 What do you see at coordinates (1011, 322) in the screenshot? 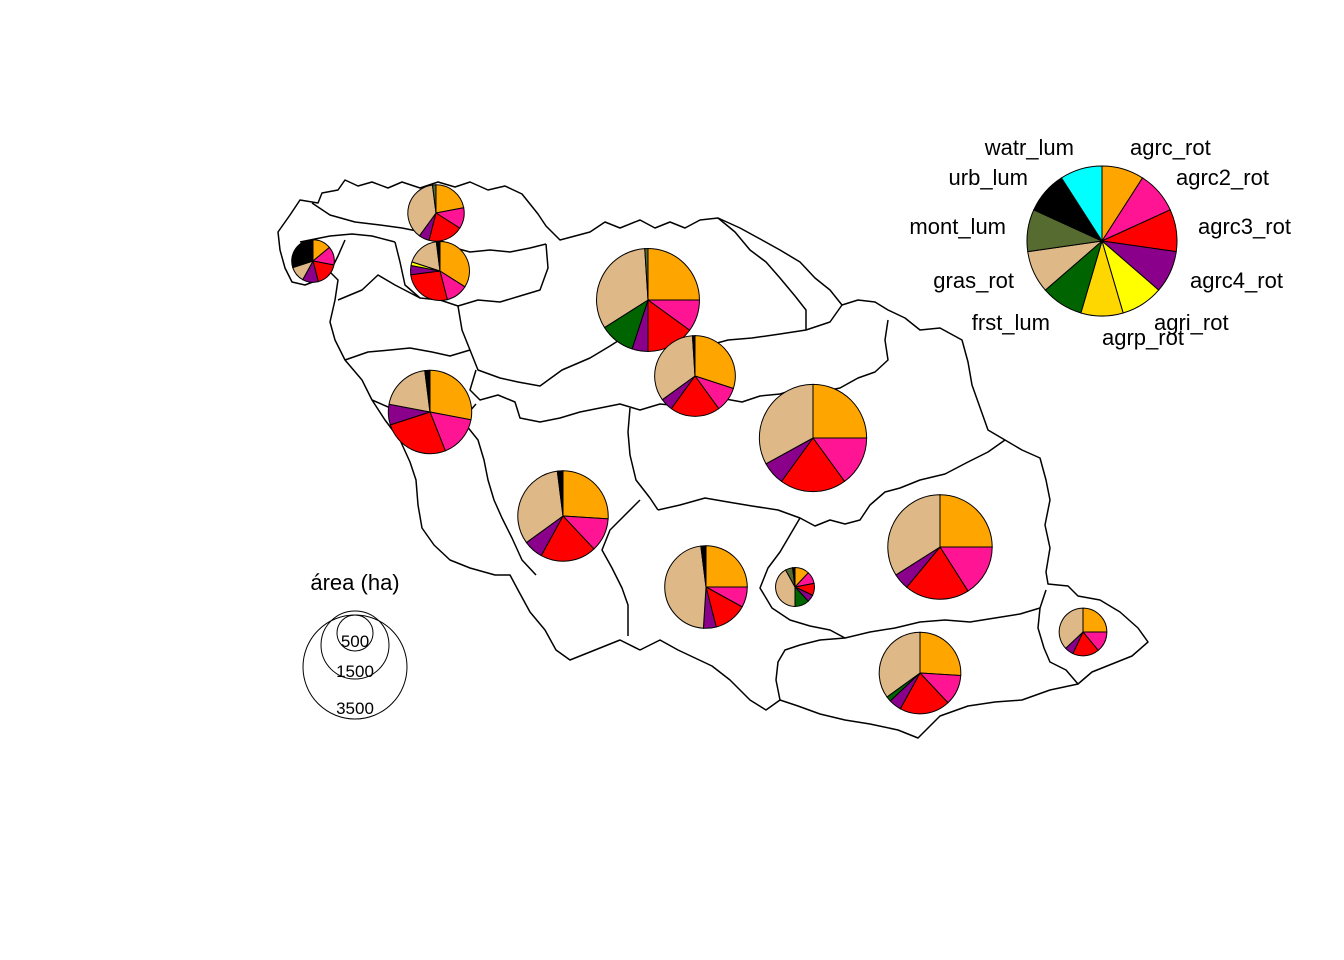
I see `legend-label-frst-lum: frst_lum` at bounding box center [1011, 322].